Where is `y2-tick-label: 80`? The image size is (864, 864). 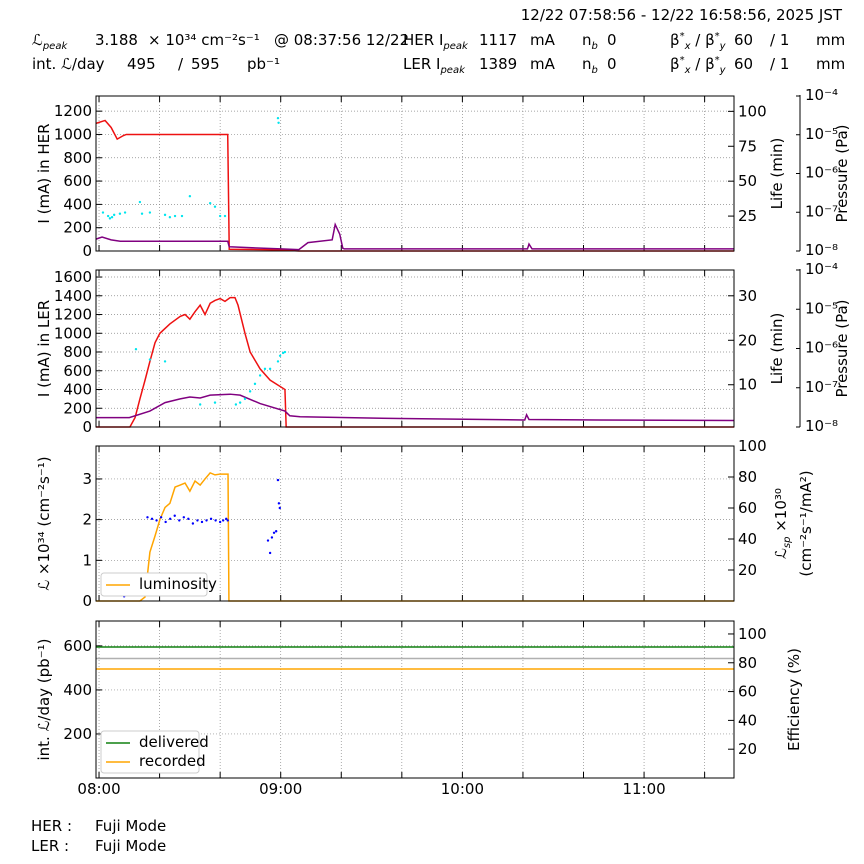 y2-tick-label: 80 is located at coordinates (747, 663).